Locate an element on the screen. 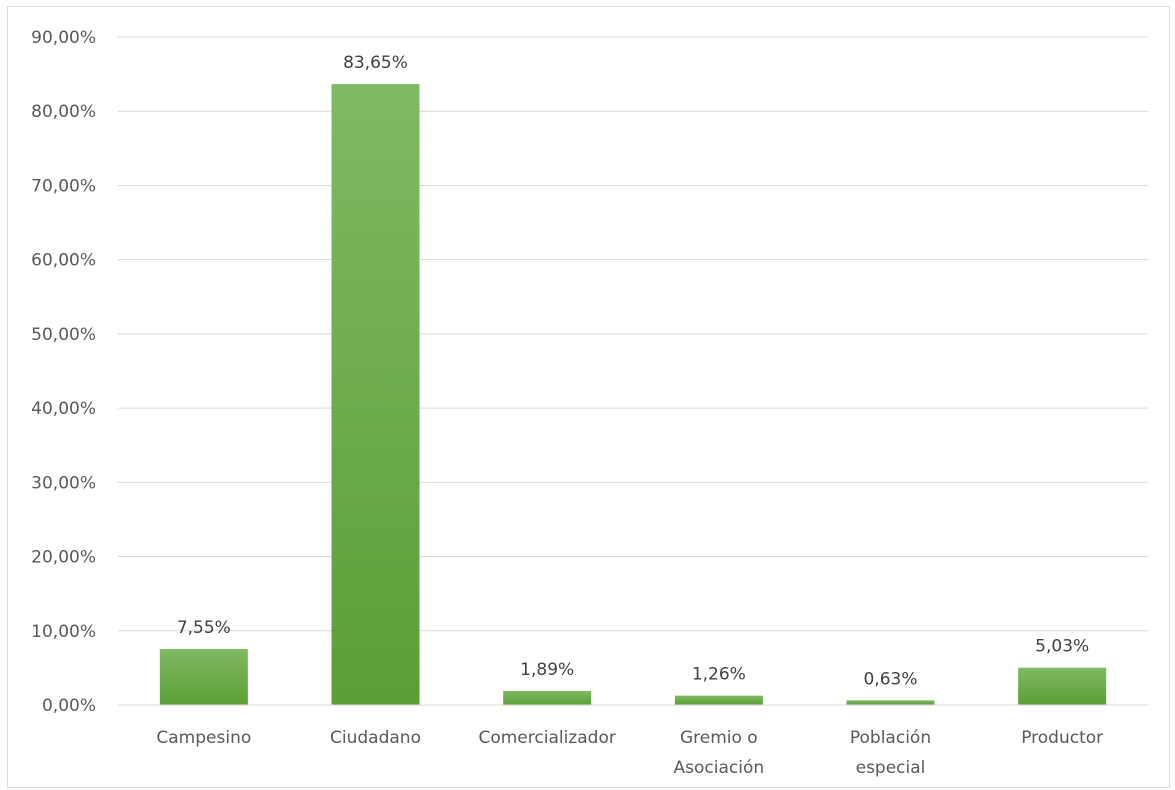 The height and width of the screenshot is (790, 1175). x-tick-label-line: especial is located at coordinates (891, 768).